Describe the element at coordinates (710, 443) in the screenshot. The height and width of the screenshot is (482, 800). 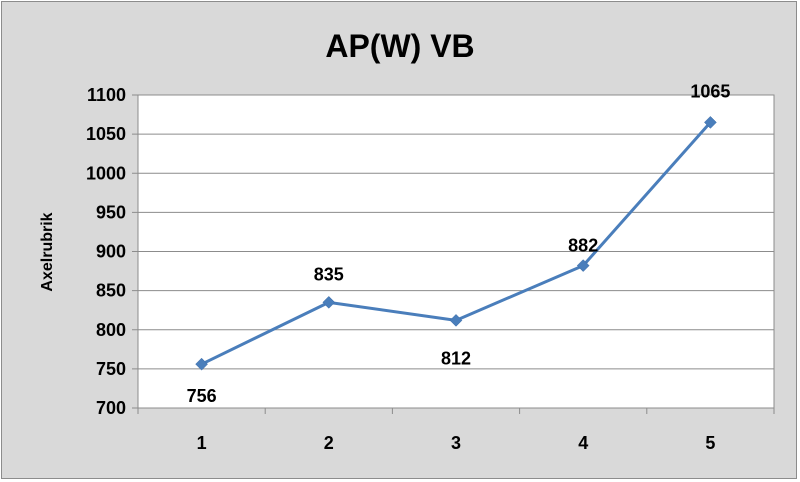
I see `x-tick-label: 5` at that location.